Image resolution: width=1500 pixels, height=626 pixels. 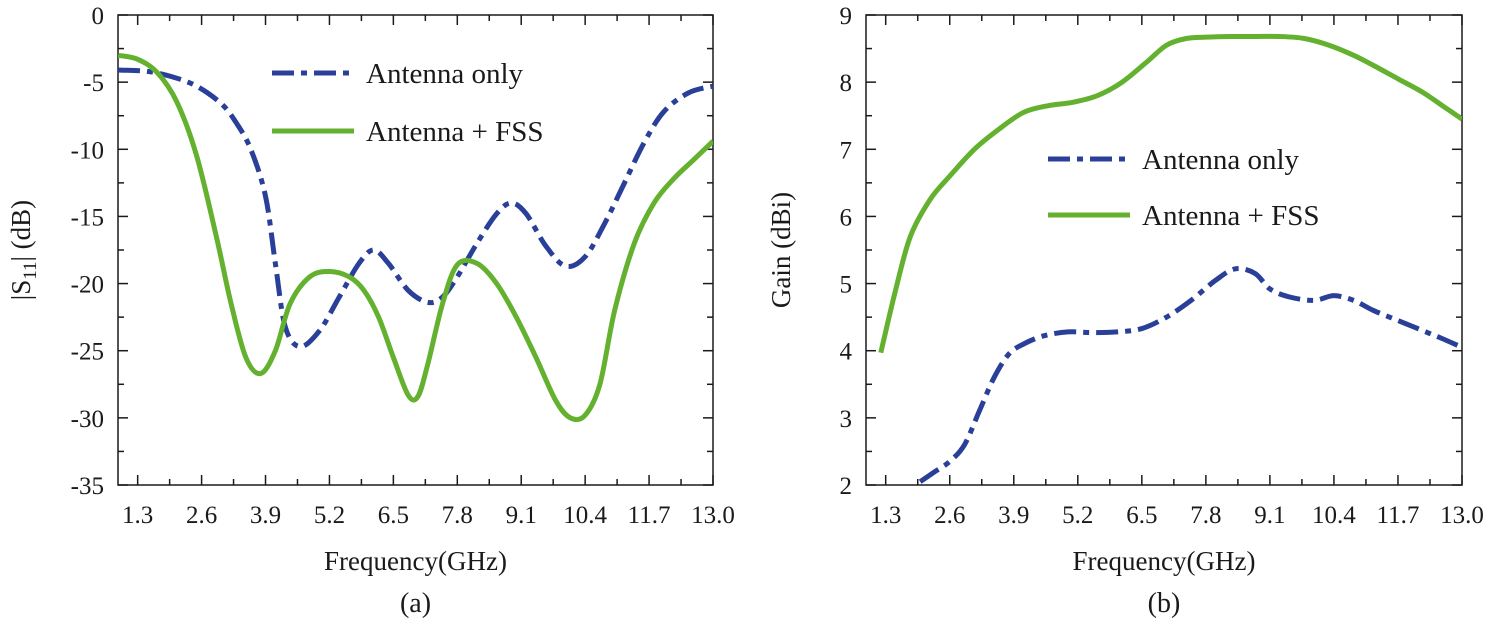 What do you see at coordinates (87, 285) in the screenshot?
I see `y-tick-label: -20` at bounding box center [87, 285].